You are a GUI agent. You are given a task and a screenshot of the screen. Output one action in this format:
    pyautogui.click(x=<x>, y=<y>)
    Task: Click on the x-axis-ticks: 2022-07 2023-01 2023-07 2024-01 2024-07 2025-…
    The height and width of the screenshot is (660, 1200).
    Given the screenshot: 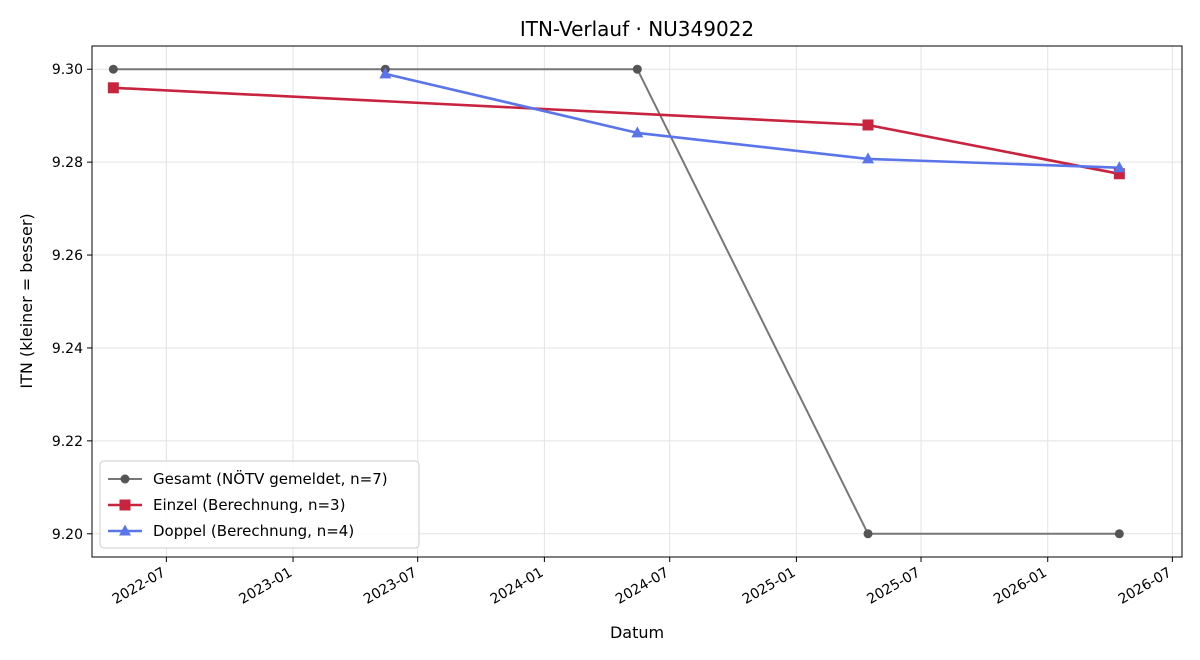 What is the action you would take?
    pyautogui.click(x=642, y=582)
    